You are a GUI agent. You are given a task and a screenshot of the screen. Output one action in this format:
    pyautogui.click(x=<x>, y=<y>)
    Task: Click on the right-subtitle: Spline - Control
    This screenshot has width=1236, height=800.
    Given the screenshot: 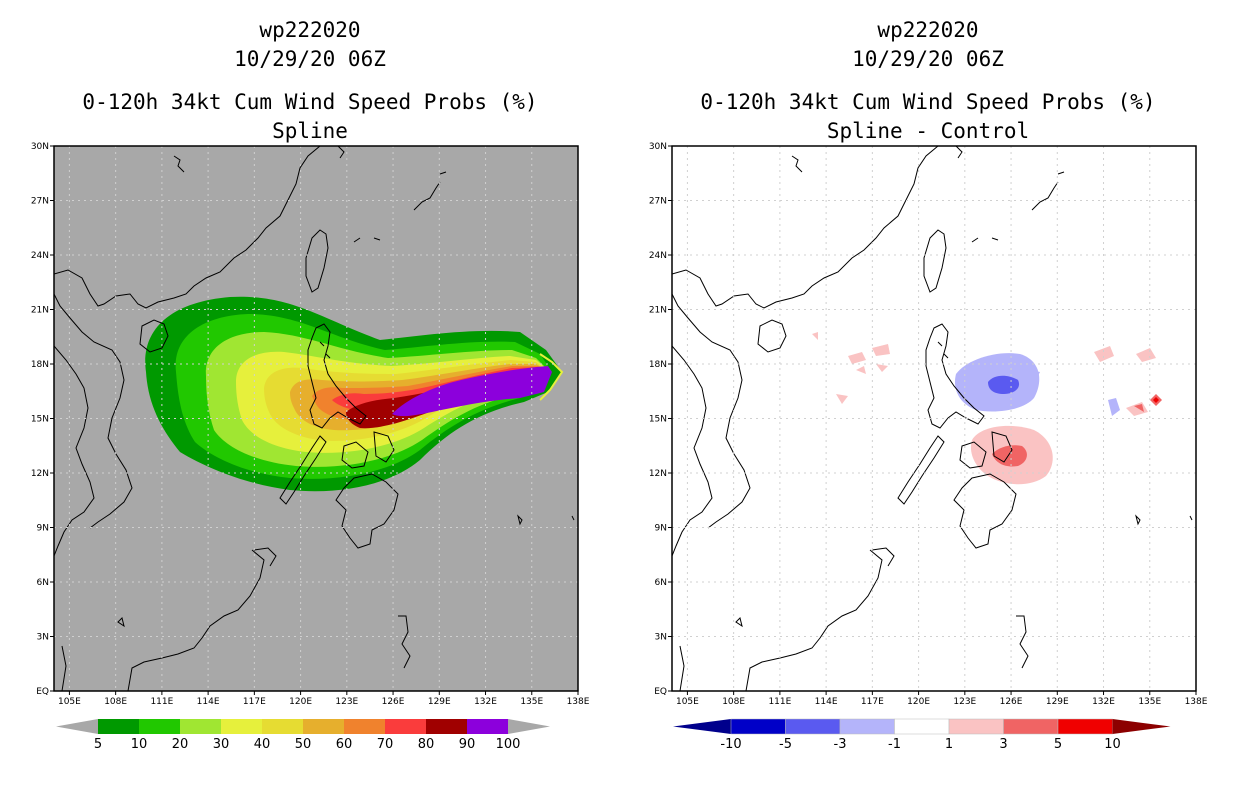 What is the action you would take?
    pyautogui.click(x=928, y=131)
    